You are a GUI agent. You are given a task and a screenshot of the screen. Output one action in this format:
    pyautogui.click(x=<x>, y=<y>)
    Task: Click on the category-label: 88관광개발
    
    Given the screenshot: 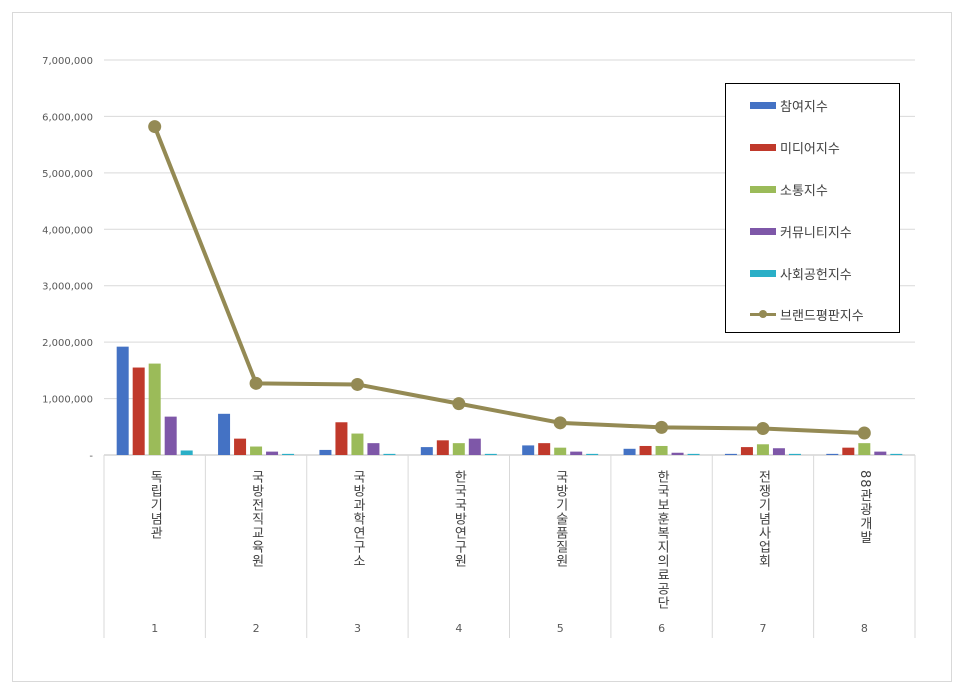 What is the action you would take?
    pyautogui.click(x=864, y=507)
    